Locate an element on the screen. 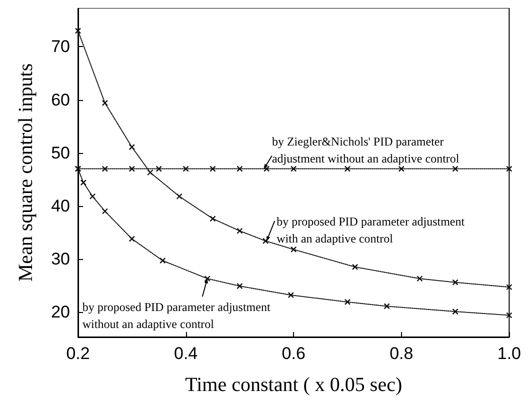  x-tick-label: 0.6 is located at coordinates (294, 353).